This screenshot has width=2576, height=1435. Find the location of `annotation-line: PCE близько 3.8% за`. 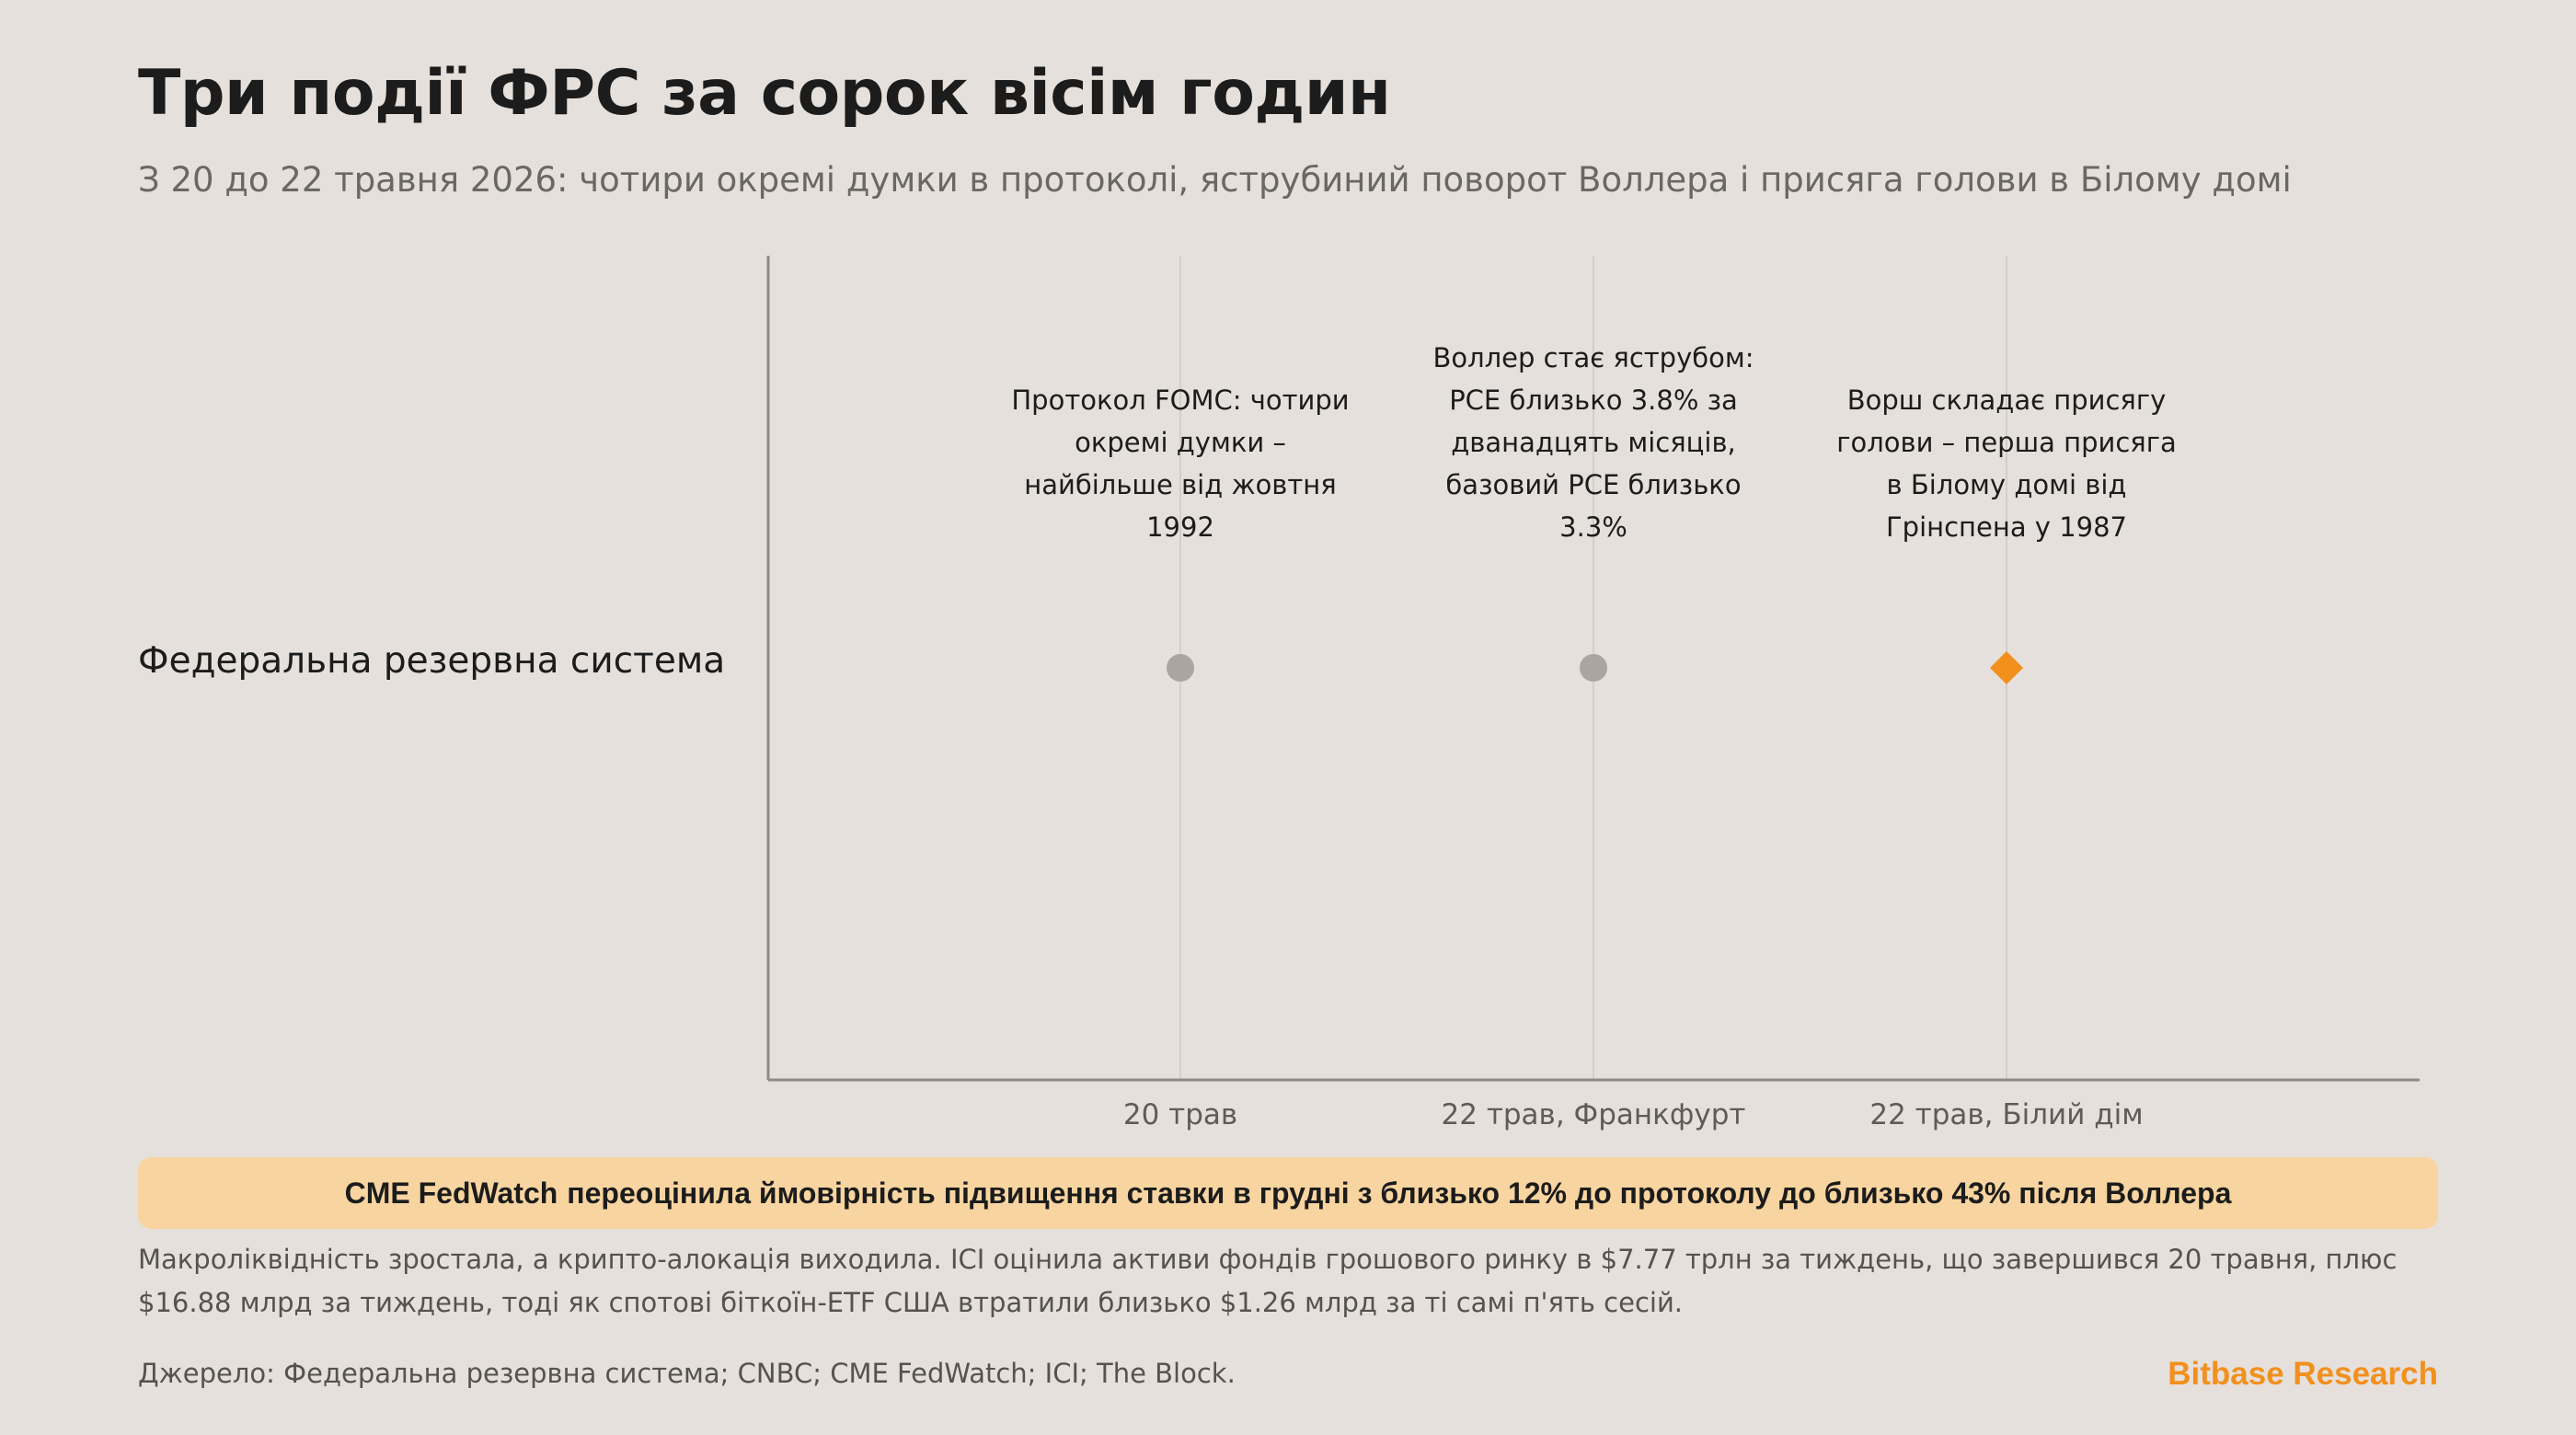

annotation-line: PCE близько 3.8% за is located at coordinates (1593, 400).